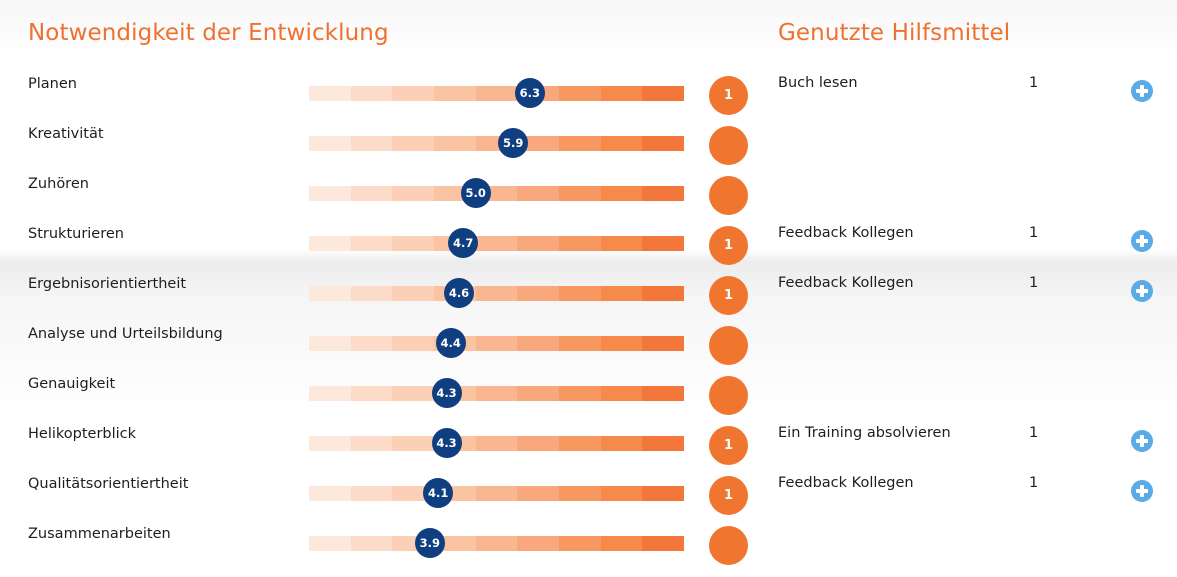 This screenshot has width=1177, height=577. Describe the element at coordinates (513, 143) in the screenshot. I see `score-marker: 5.9` at that location.